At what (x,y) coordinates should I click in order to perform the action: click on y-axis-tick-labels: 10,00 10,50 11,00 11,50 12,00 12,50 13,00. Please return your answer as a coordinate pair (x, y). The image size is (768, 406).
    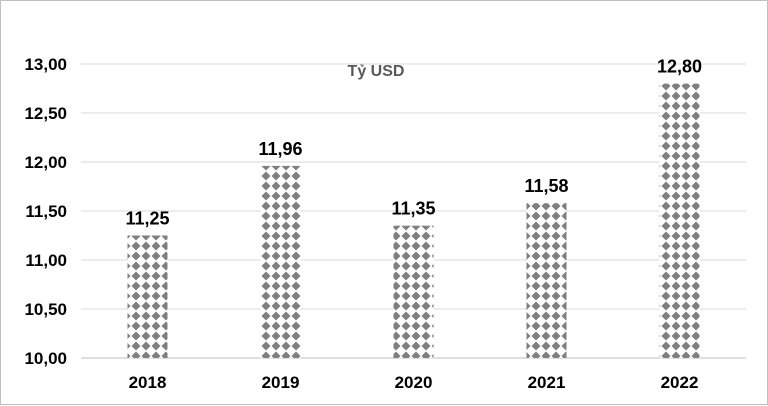
    Looking at the image, I should click on (45, 211).